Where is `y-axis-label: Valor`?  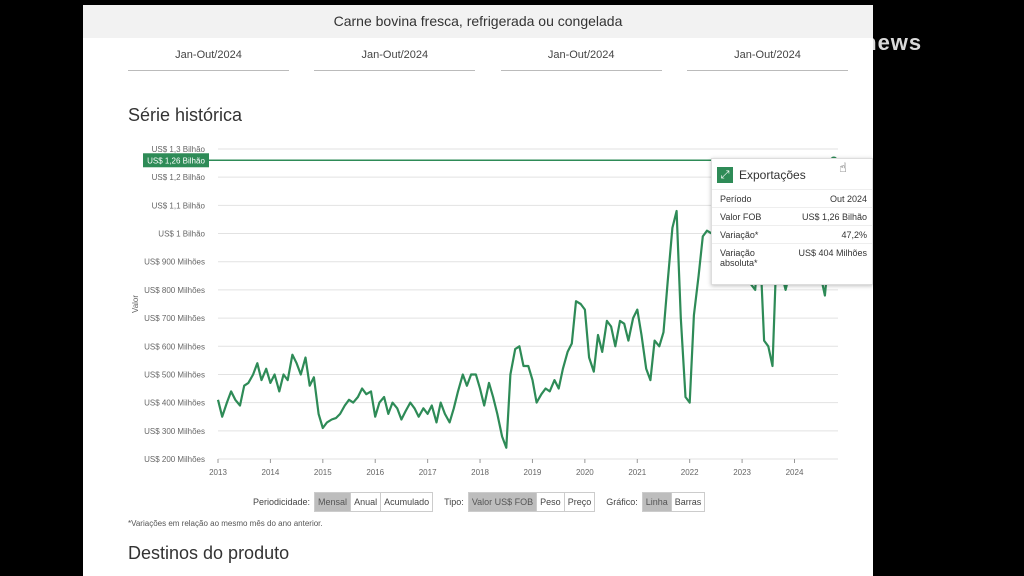 y-axis-label: Valor is located at coordinates (135, 304).